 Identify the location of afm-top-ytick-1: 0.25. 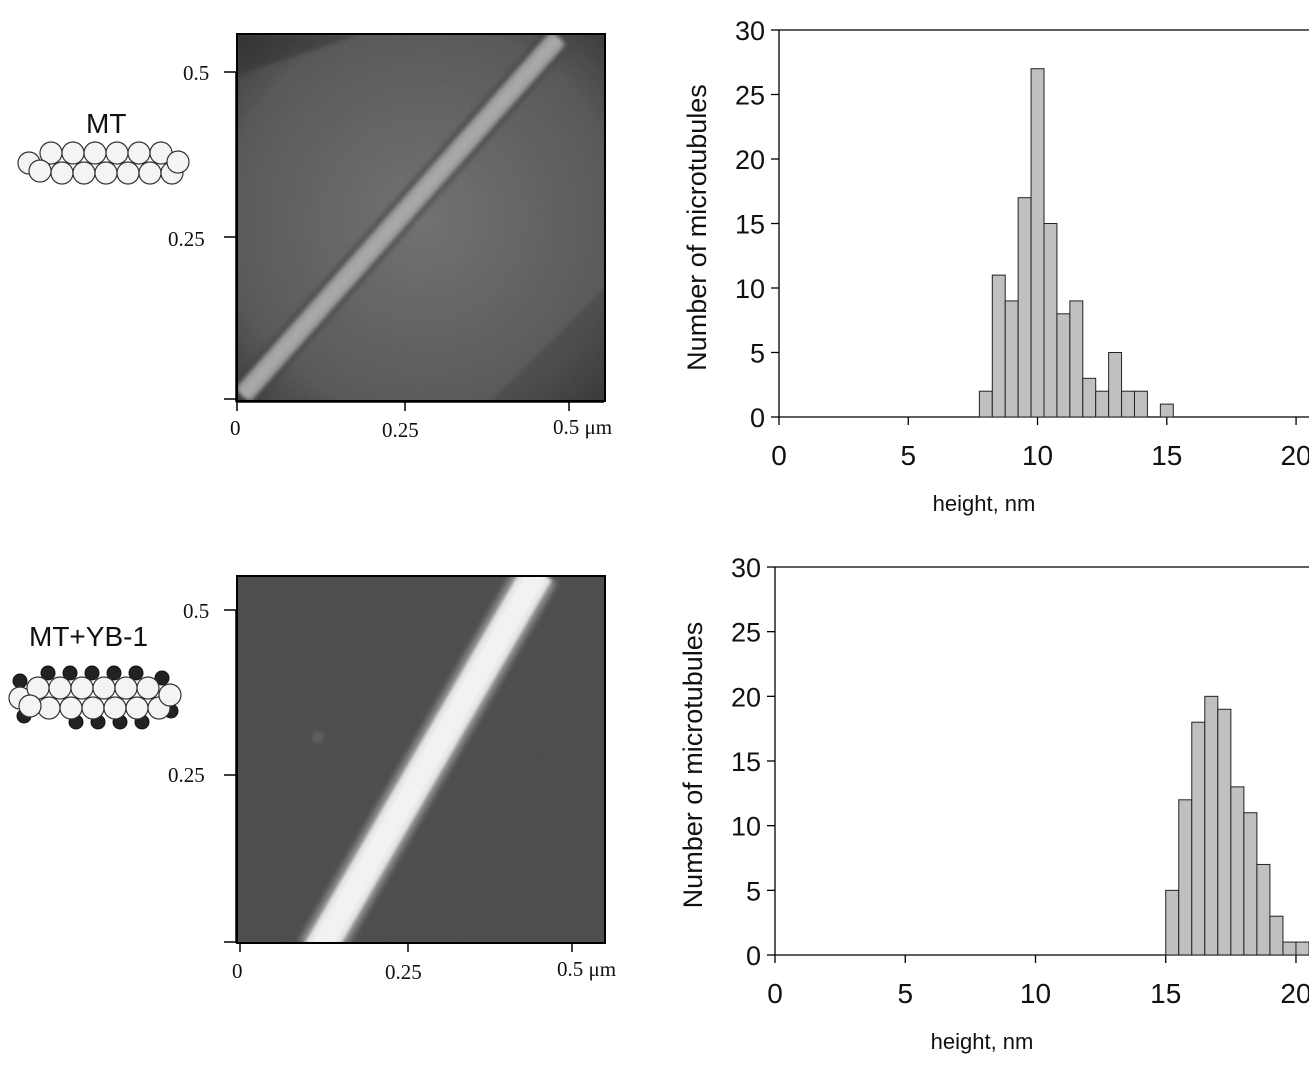
(186, 239).